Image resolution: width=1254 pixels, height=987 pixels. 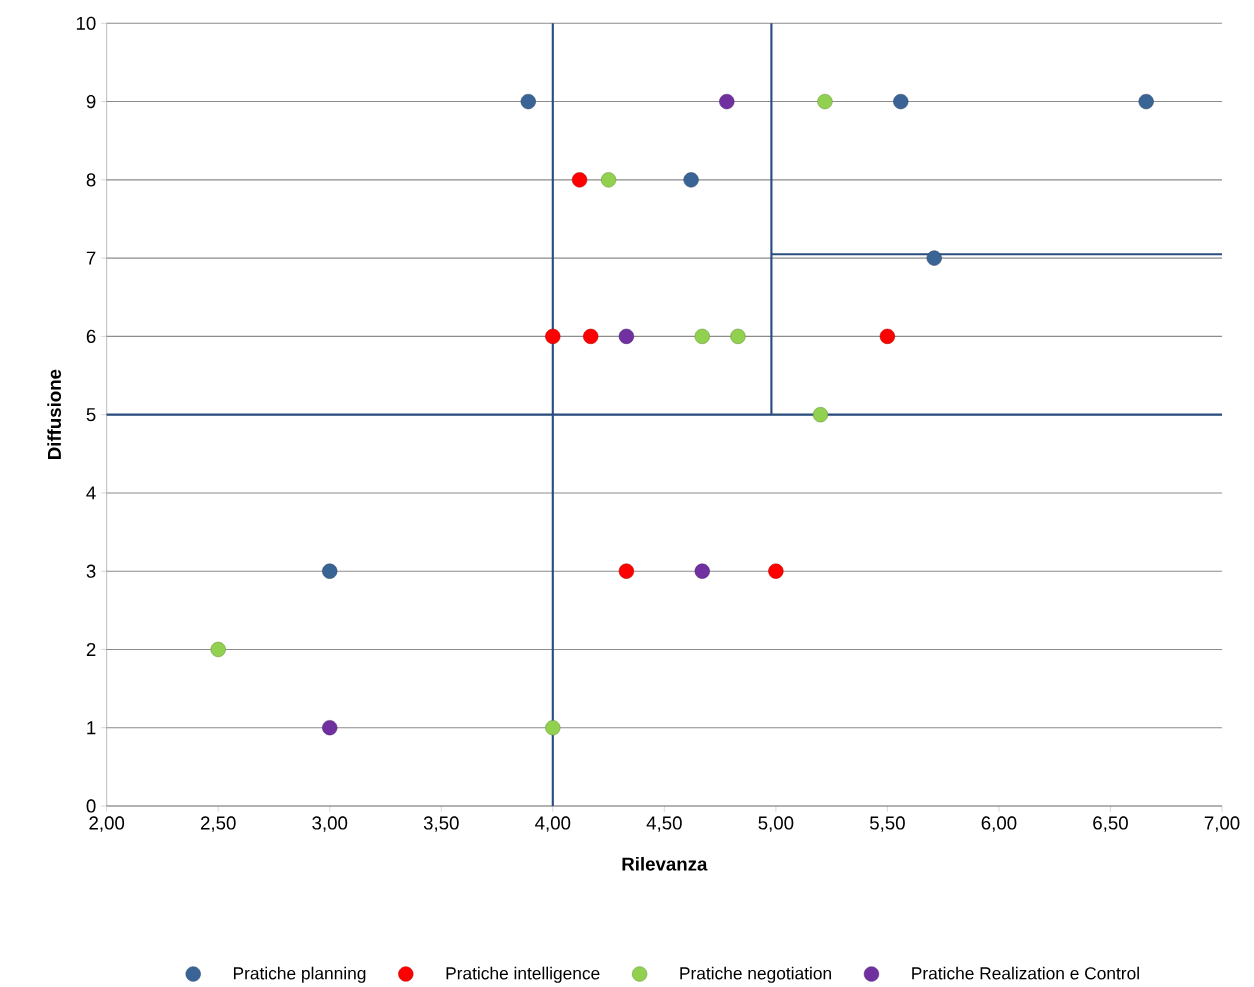 I want to click on y-tick-label: 5, so click(x=91, y=415).